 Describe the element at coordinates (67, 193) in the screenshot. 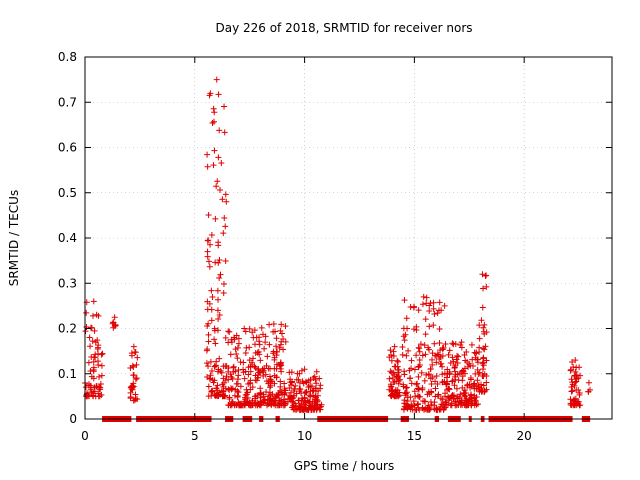

I see `y-tick-label: 0.5` at that location.